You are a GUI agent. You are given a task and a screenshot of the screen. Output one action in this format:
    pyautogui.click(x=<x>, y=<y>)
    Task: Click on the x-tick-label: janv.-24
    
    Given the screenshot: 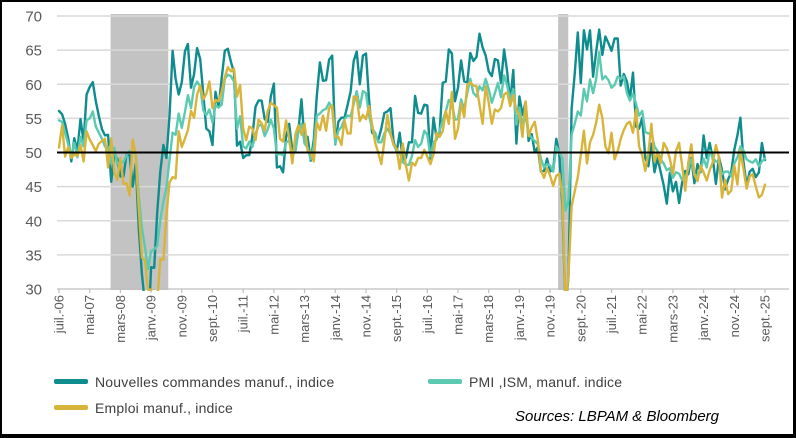 What is the action you would take?
    pyautogui.click(x=703, y=318)
    